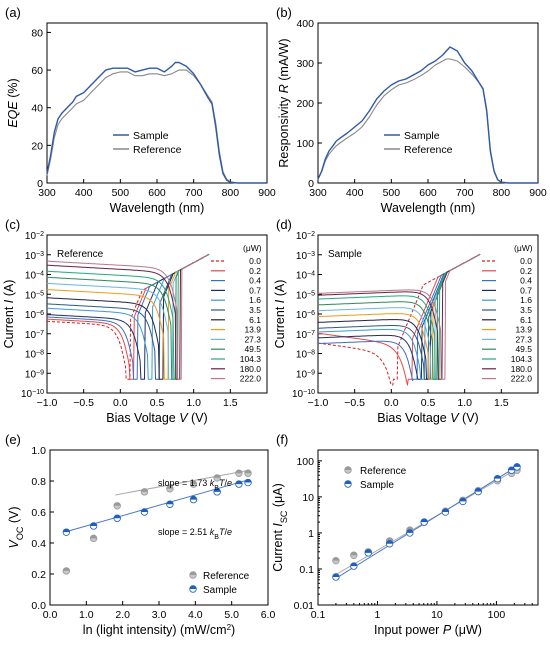 The width and height of the screenshot is (550, 646). What do you see at coordinates (255, 271) in the screenshot?
I see `panel-c-legend-value: 0.2` at bounding box center [255, 271].